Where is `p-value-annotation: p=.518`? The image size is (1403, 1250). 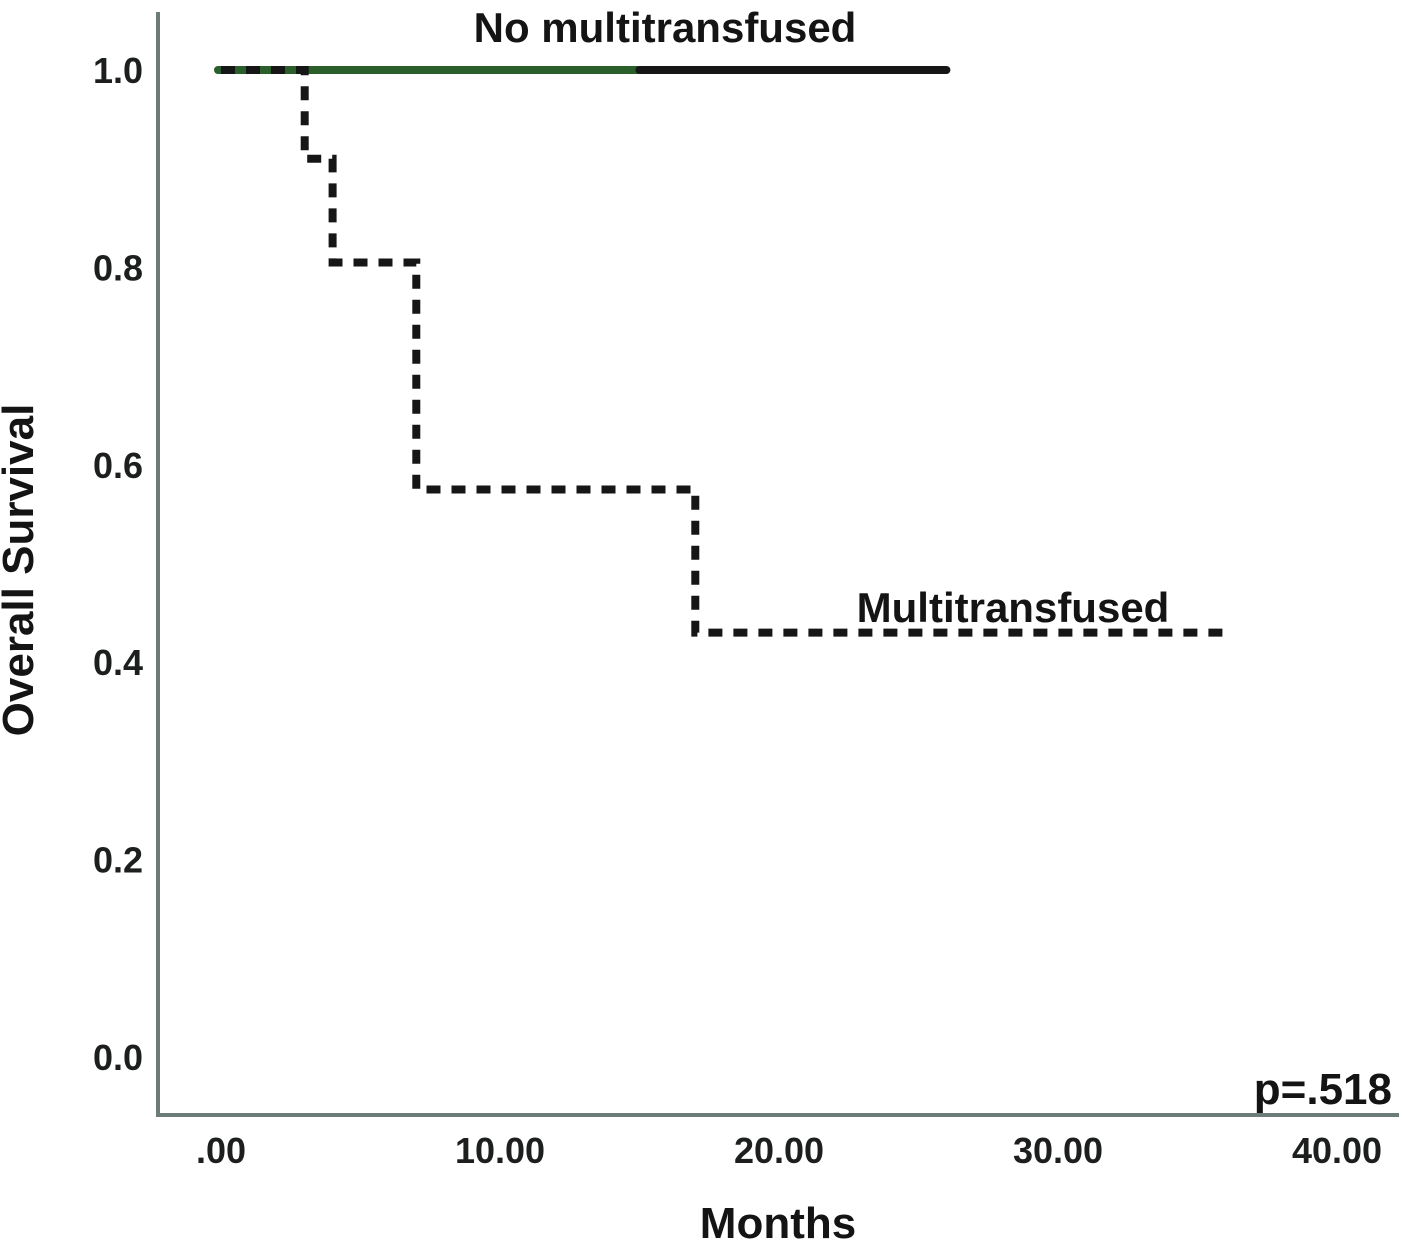 p-value-annotation: p=.518 is located at coordinates (1323, 1089).